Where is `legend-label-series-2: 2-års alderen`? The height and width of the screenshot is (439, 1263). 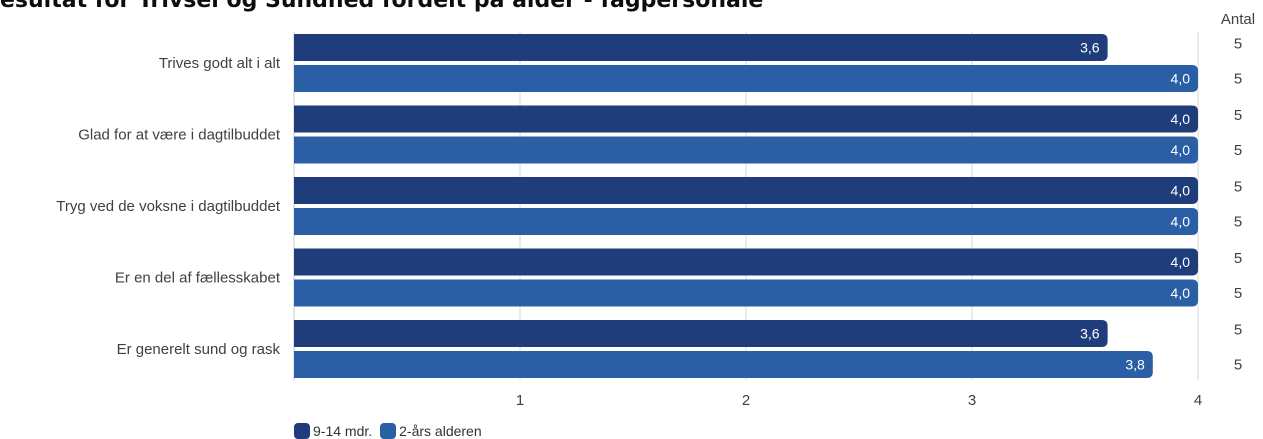 legend-label-series-2: 2-års alderen is located at coordinates (440, 431).